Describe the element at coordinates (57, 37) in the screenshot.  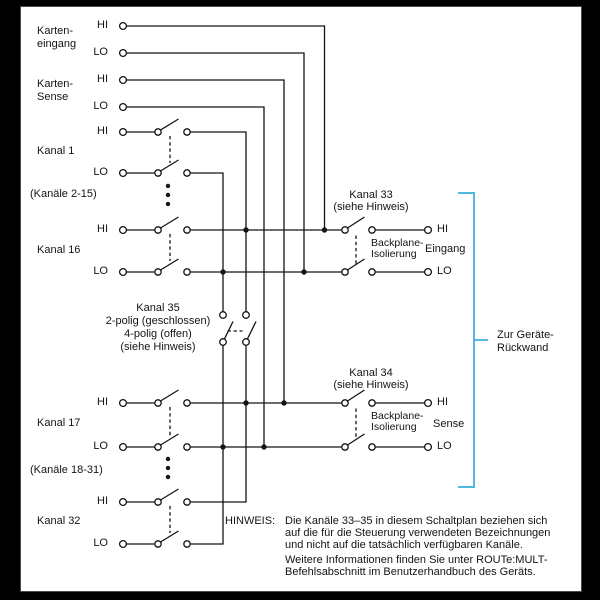
I see `label-karten-eingang: Karten- eingang` at that location.